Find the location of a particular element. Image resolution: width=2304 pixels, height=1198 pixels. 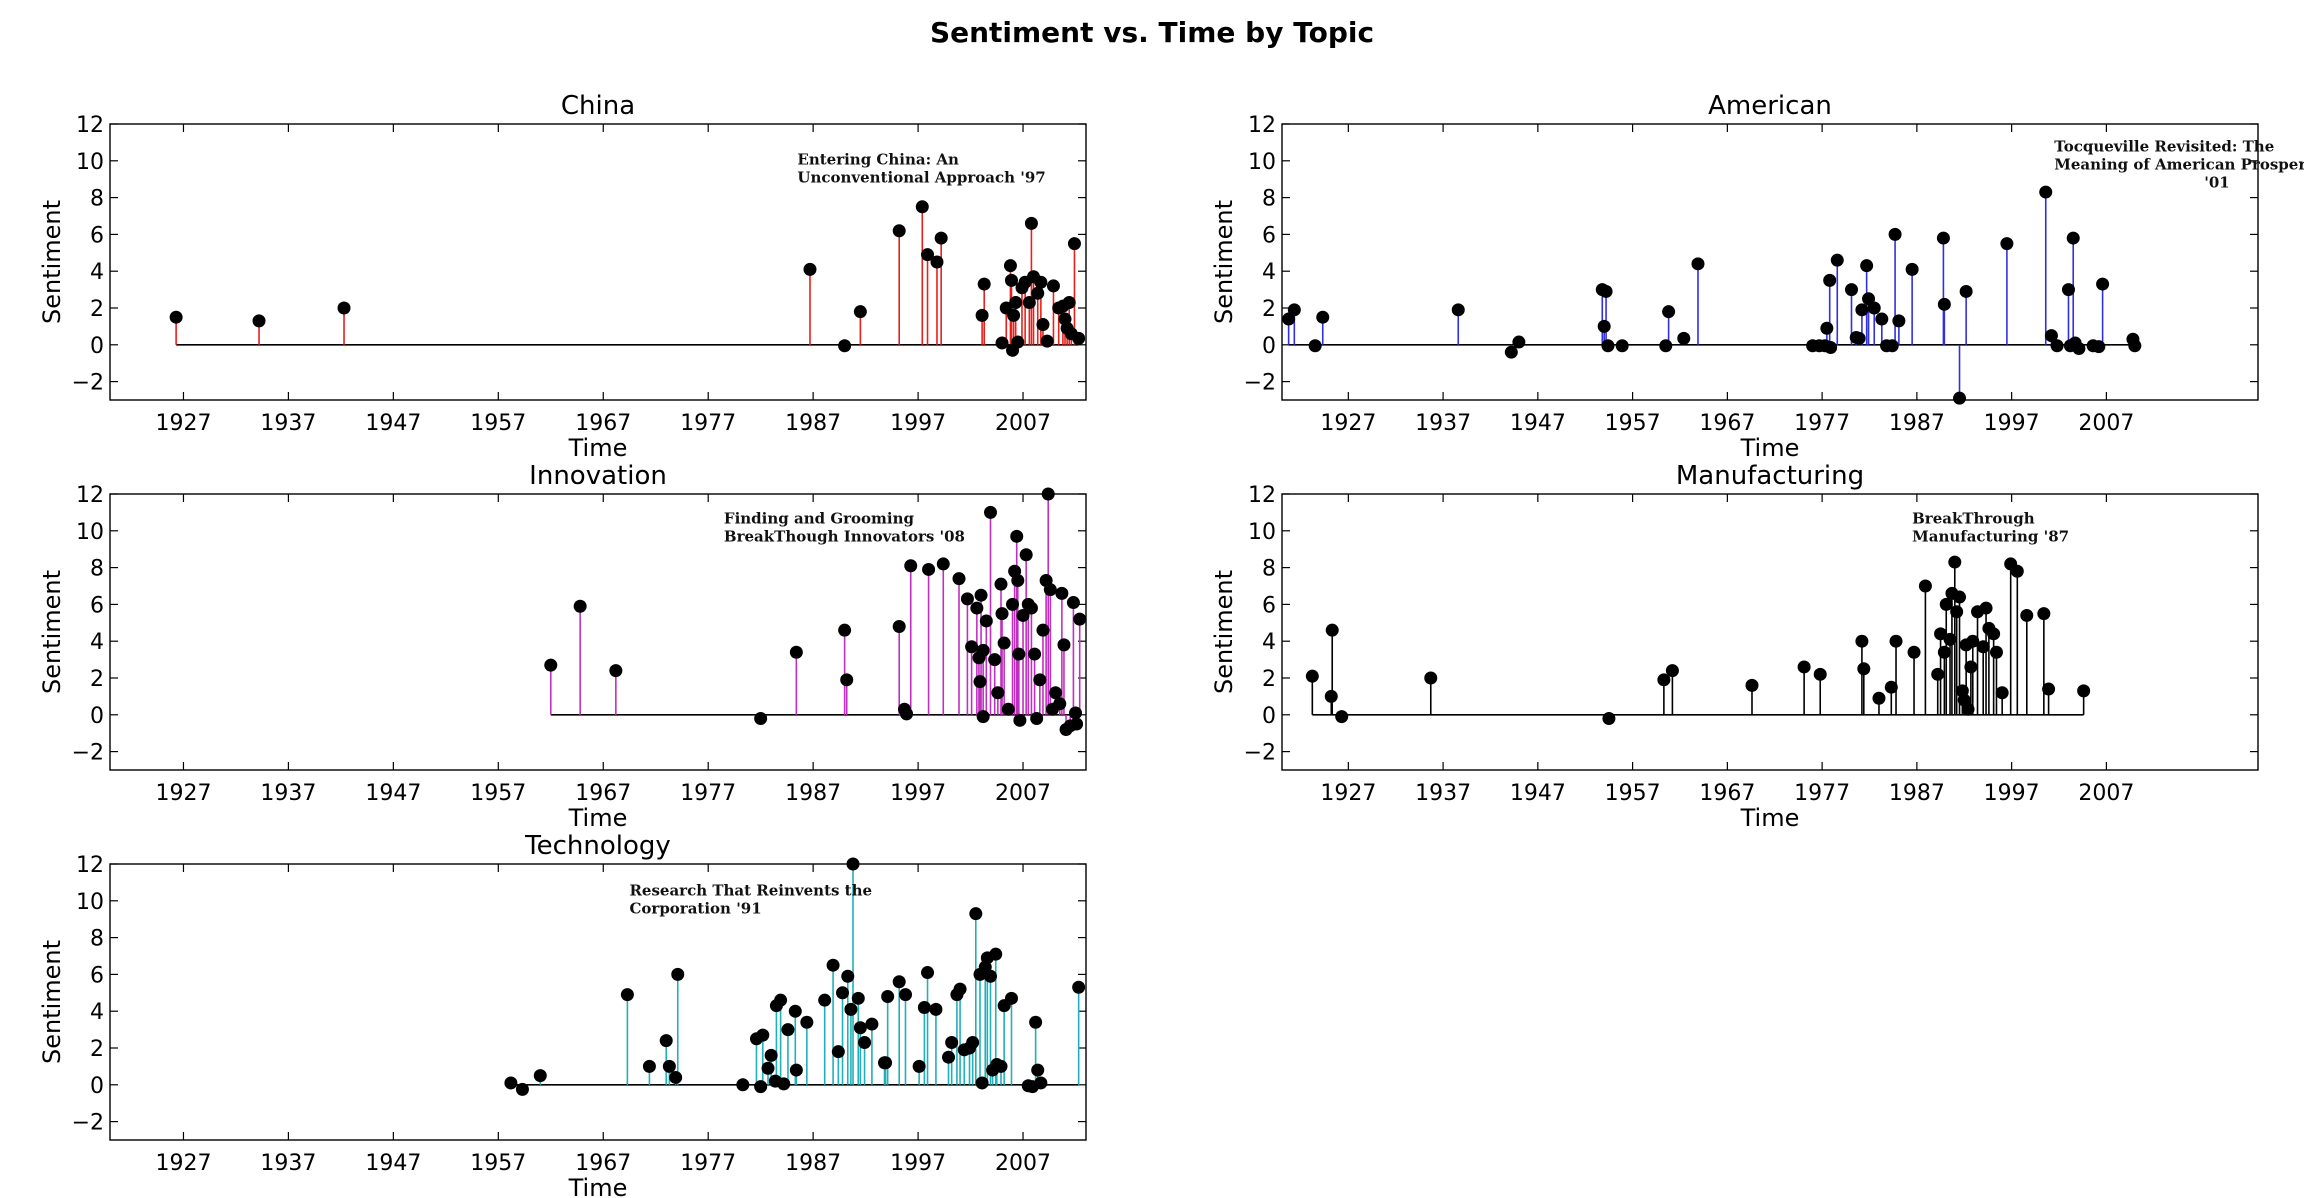

technology-ylabel: Sentiment is located at coordinates (52, 1002).